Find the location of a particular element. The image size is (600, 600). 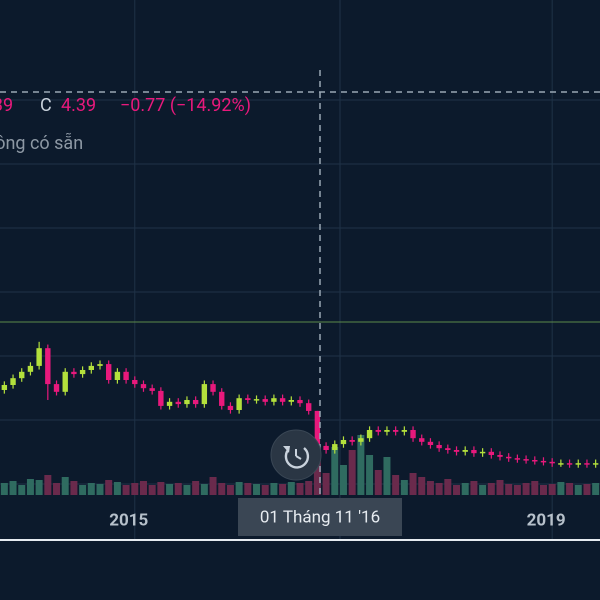

ohlc-legend: 4.39 C 4.39 −0.77 (−14.92%) Không có sẵn is located at coordinates (125, 124).